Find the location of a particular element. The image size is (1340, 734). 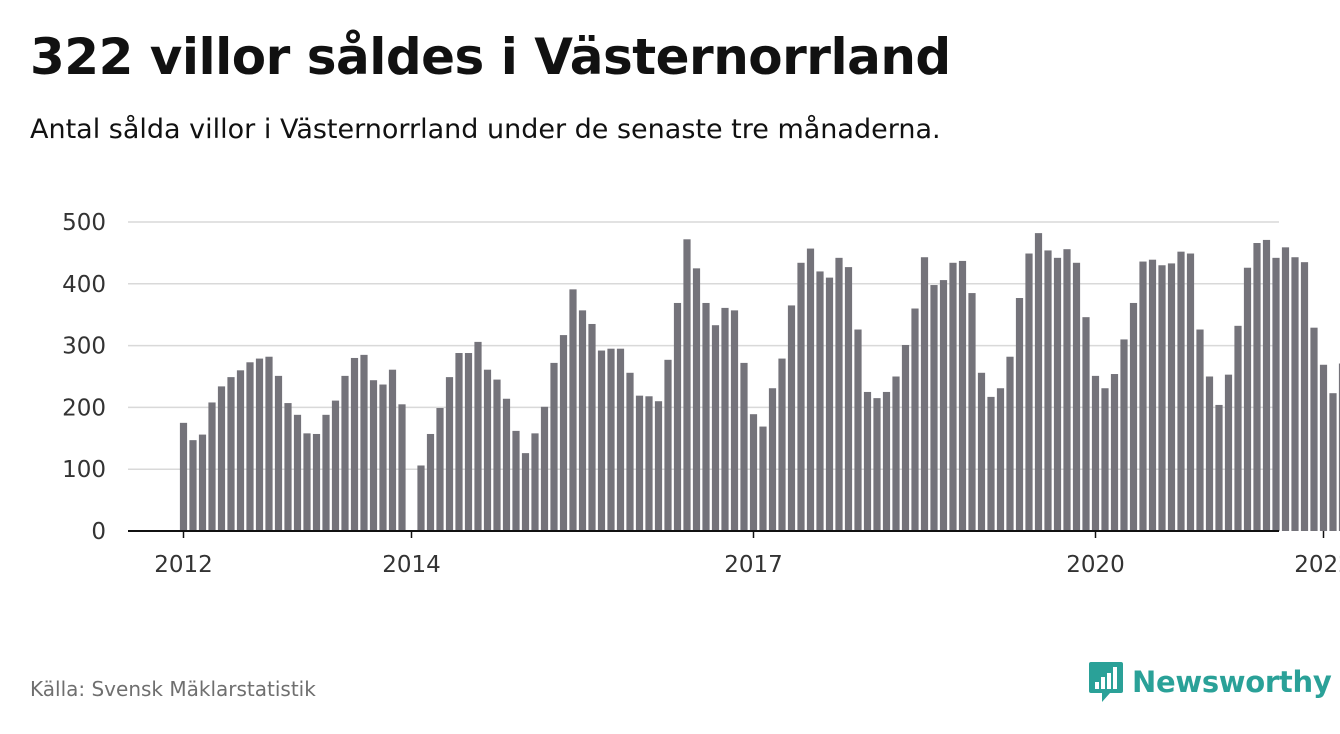

x-tick-label: 2020 is located at coordinates (1095, 565).